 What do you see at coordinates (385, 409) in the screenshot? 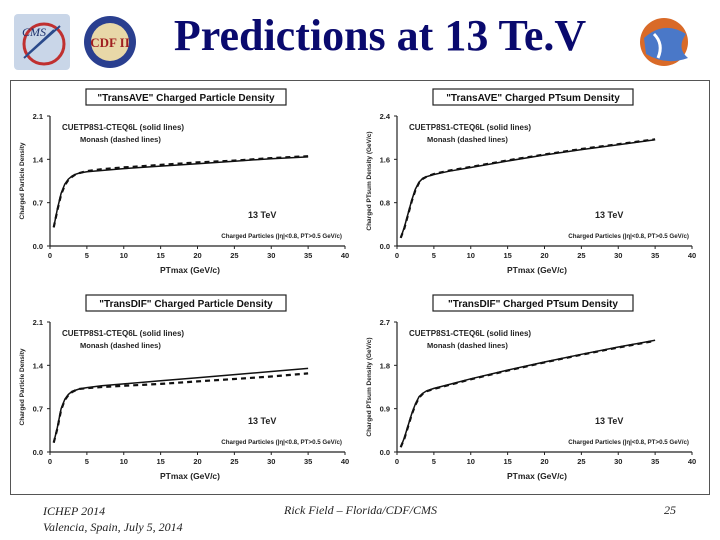
I see `y-tick-label: 0.9` at bounding box center [385, 409].